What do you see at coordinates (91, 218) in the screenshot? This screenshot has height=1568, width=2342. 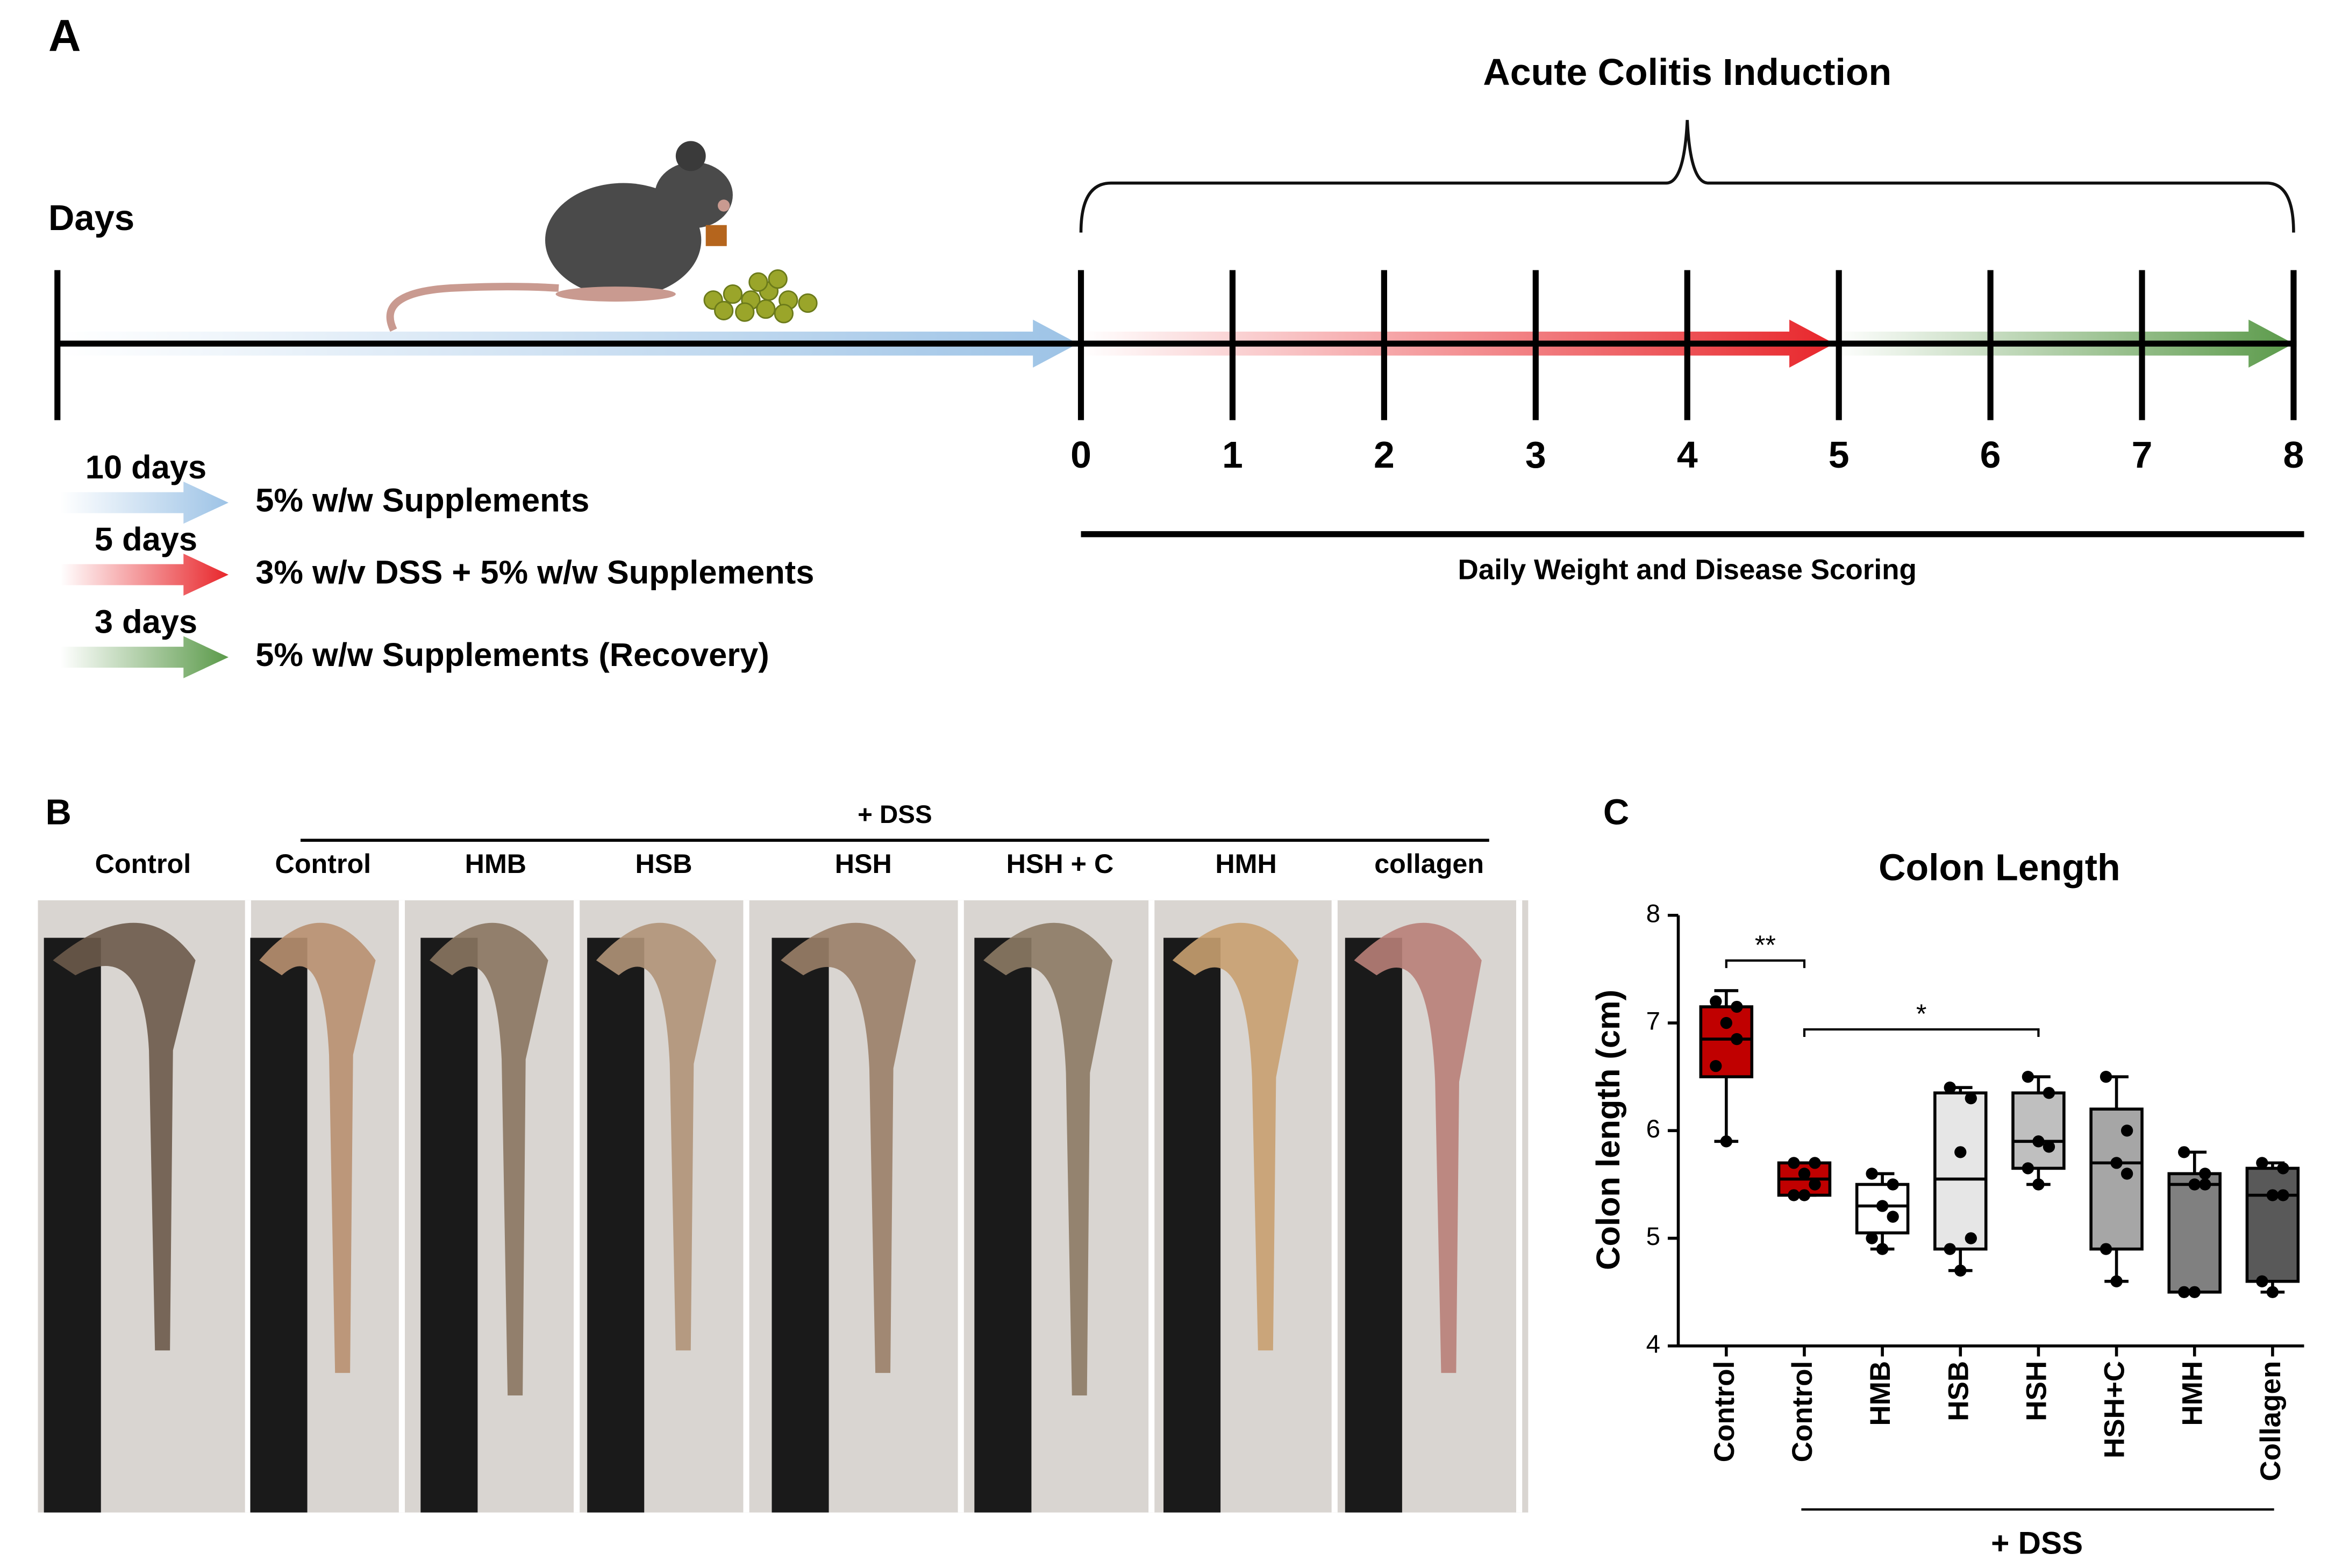 I see `days-label: Days` at bounding box center [91, 218].